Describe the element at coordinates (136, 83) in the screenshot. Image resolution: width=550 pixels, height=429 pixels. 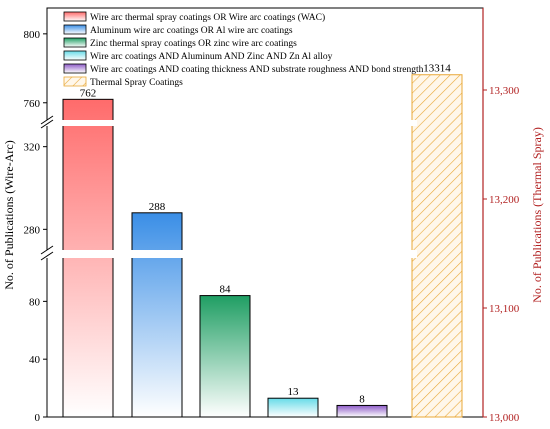
I see `legend-label-6: Thermal Spray Coatings` at that location.